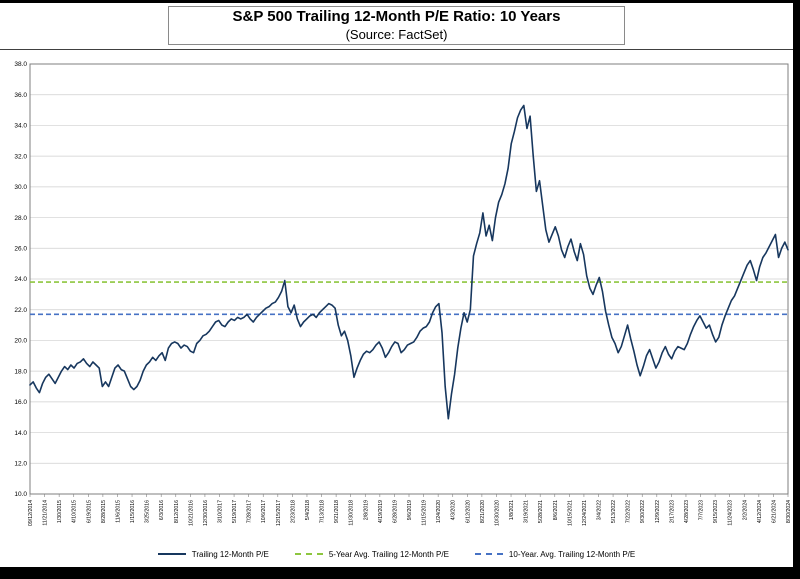 This screenshot has width=800, height=579. Describe the element at coordinates (20, 64) in the screenshot. I see `y-tick-label: 38.0` at that location.